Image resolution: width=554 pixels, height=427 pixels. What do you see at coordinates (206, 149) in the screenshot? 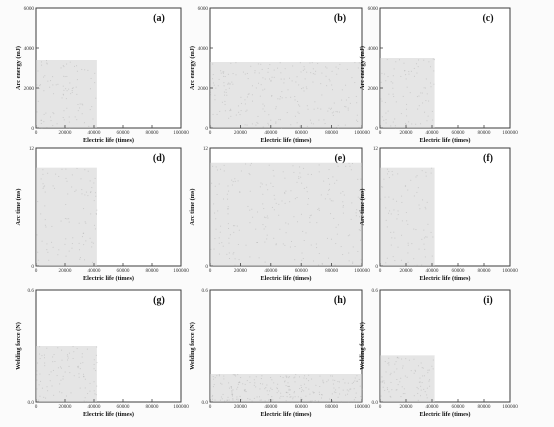
I see `y-tick-label: 12` at bounding box center [206, 149].